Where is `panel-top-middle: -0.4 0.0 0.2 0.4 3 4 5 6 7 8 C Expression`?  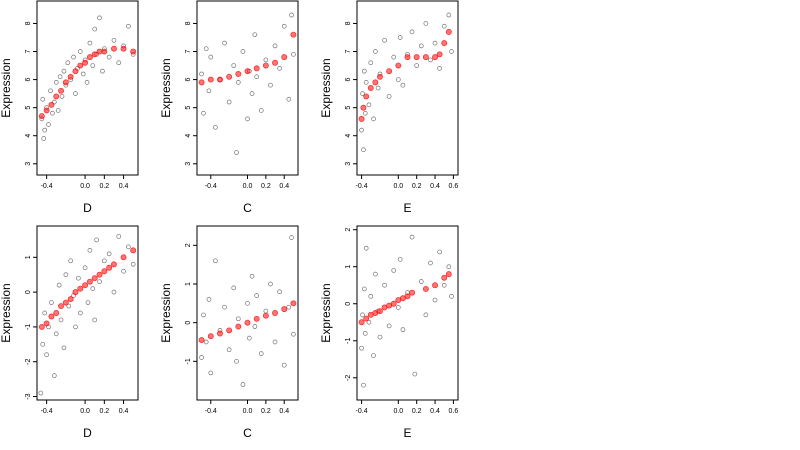
panel-top-middle: -0.4 0.0 0.2 0.4 3 4 5 6 7 8 C Expression is located at coordinates (229, 107).